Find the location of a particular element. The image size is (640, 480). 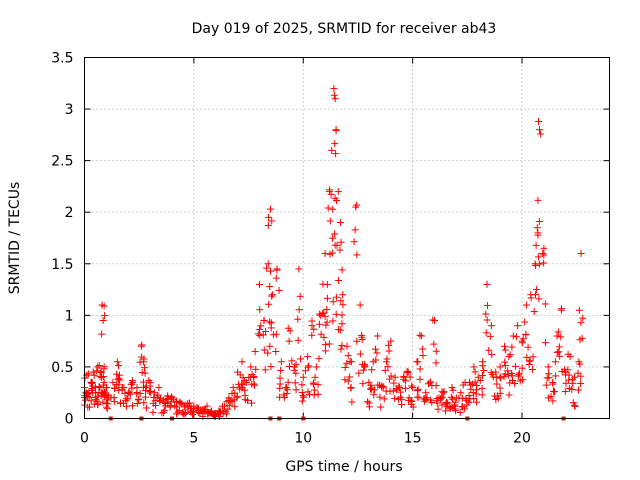

x-tick-label: 15 is located at coordinates (413, 439).